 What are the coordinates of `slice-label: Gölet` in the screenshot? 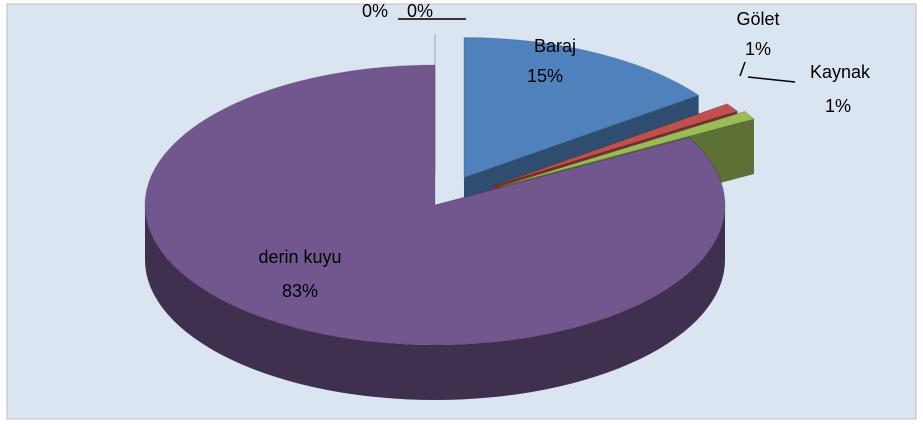 It's located at (757, 19).